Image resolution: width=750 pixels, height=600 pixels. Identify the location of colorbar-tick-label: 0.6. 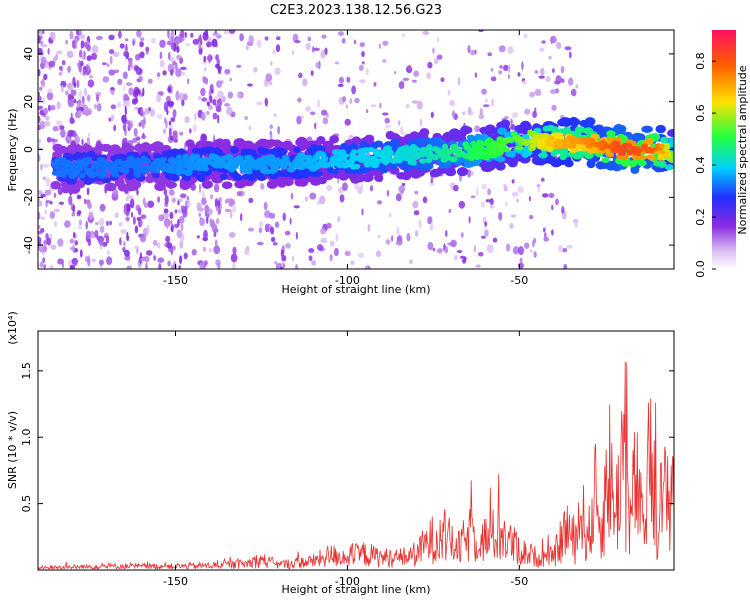
(700, 113).